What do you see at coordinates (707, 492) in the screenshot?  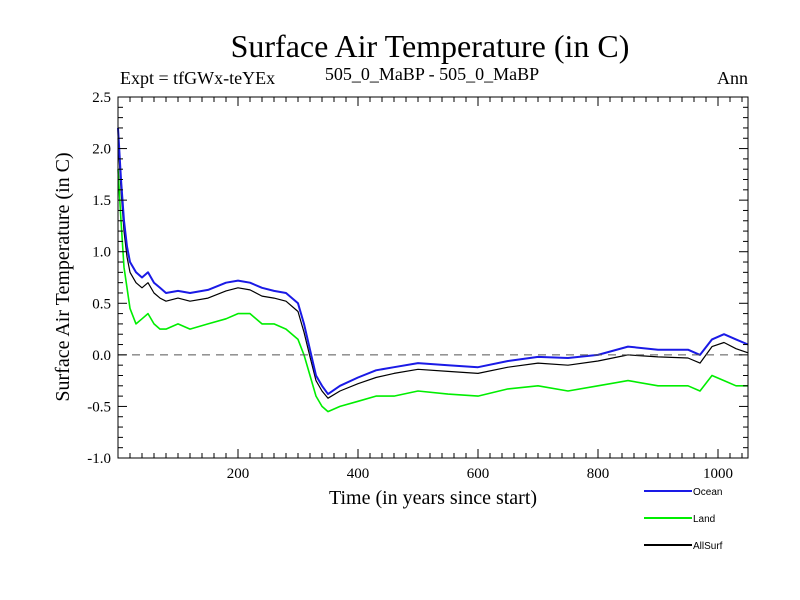 I see `legend-label-ocean: Ocean` at bounding box center [707, 492].